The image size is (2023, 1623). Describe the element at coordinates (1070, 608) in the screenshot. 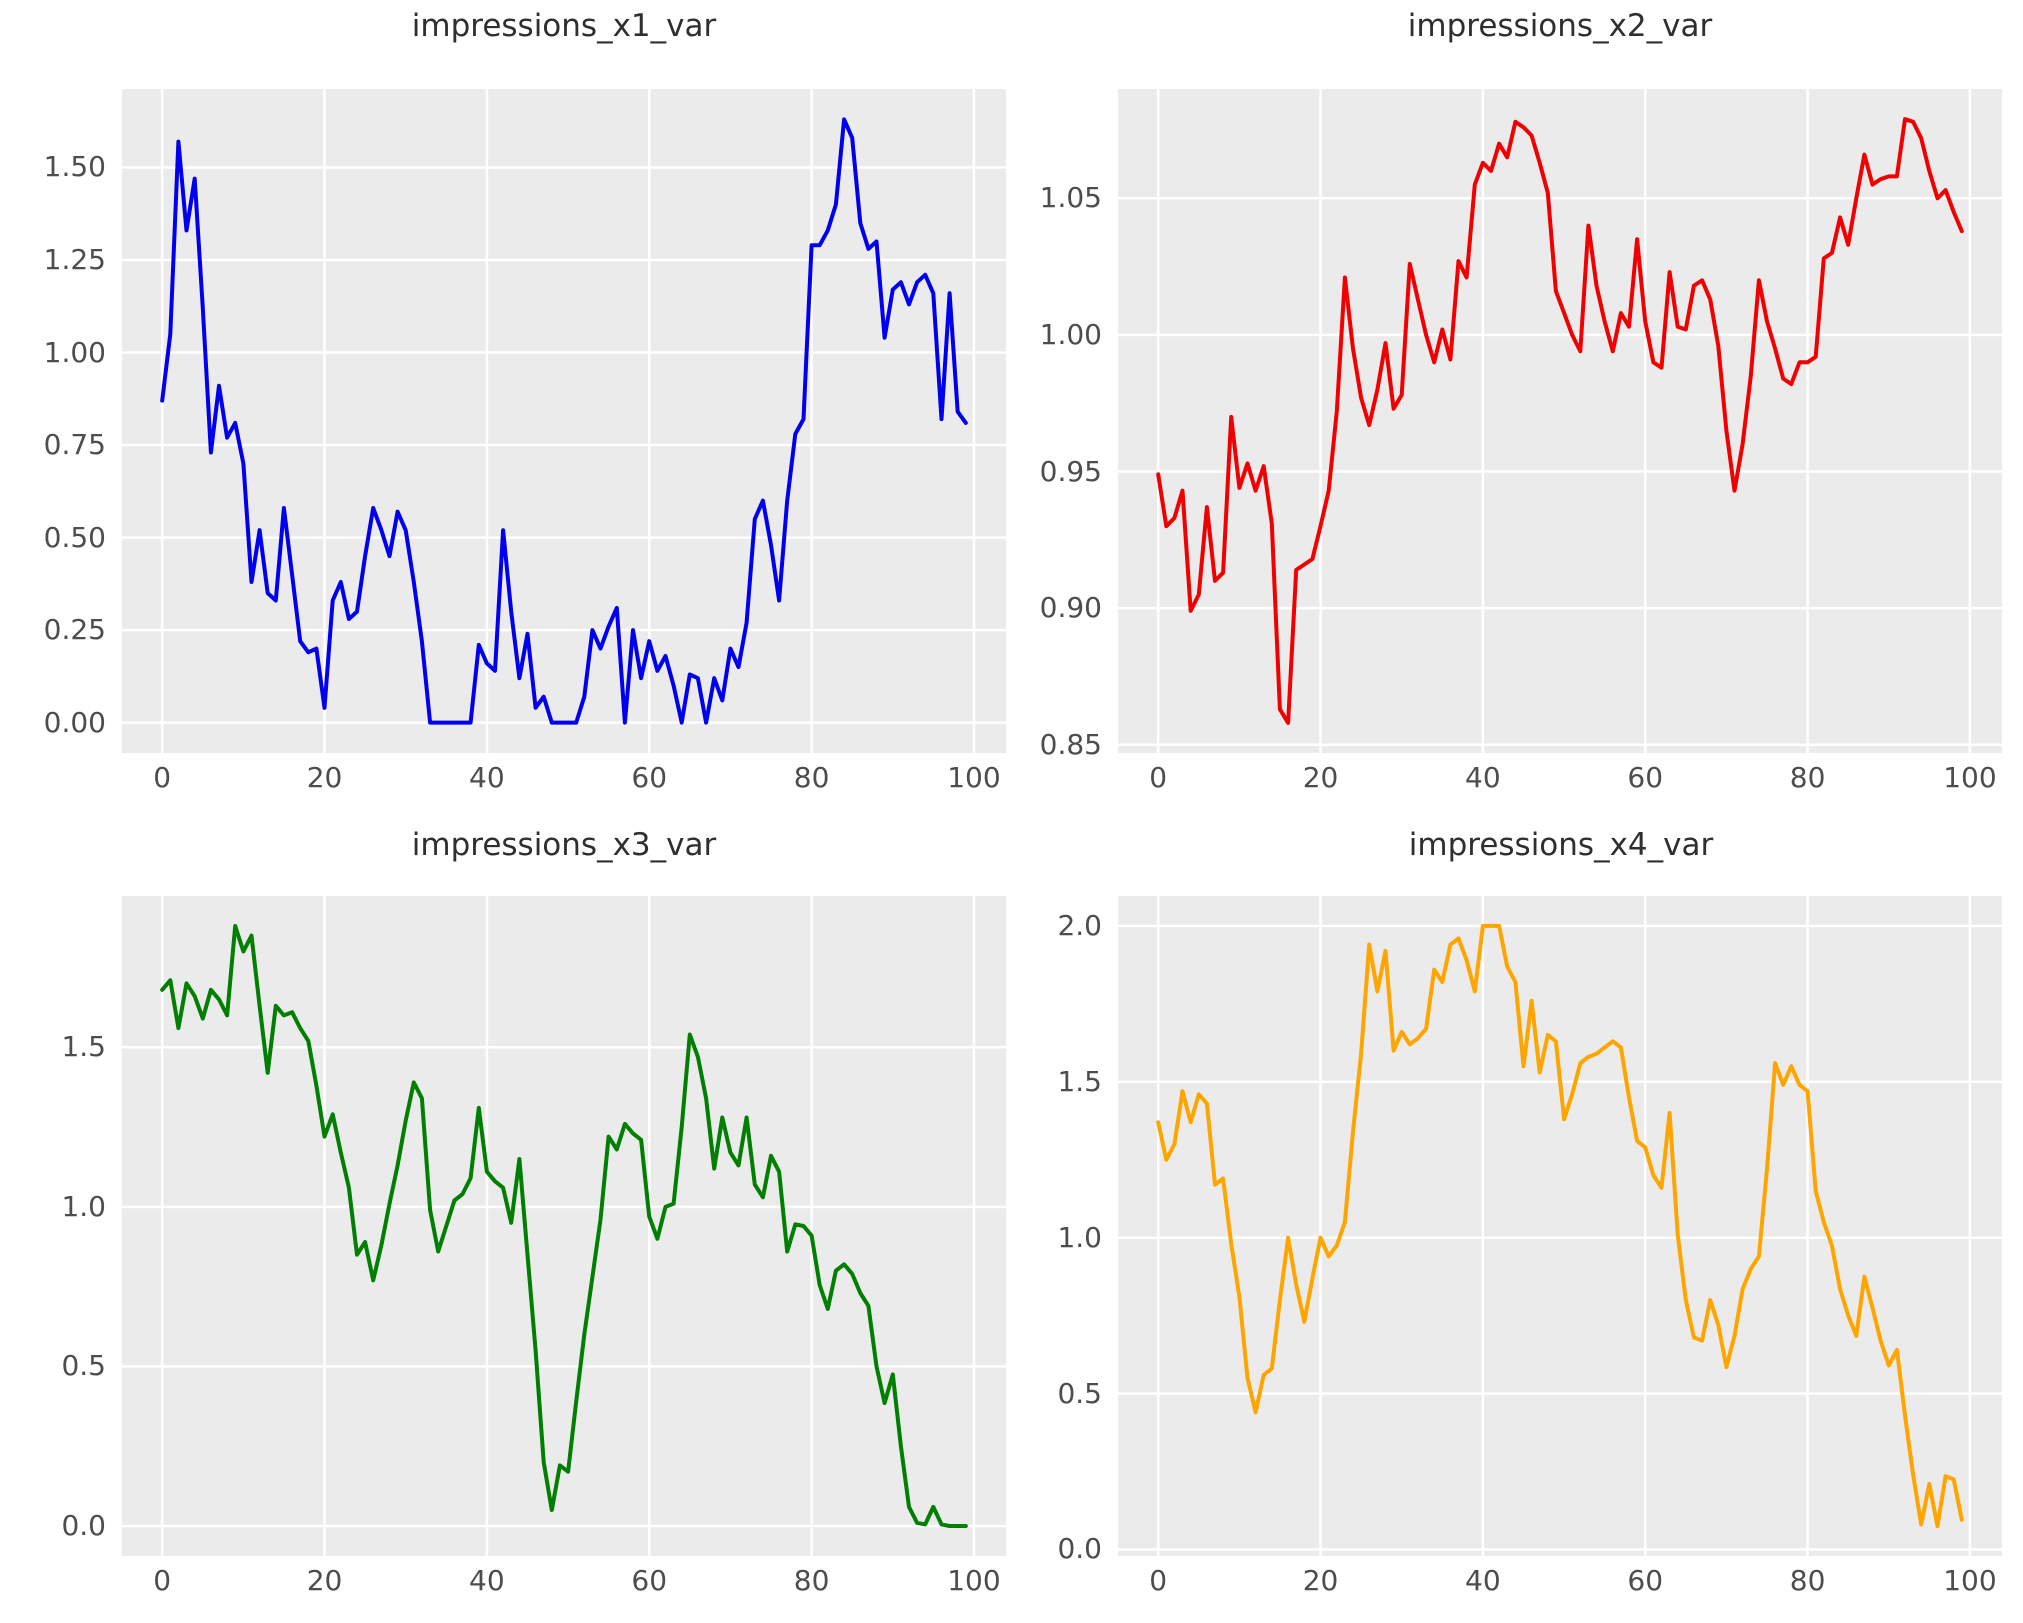

I see `y-tick-label: 0.90` at that location.